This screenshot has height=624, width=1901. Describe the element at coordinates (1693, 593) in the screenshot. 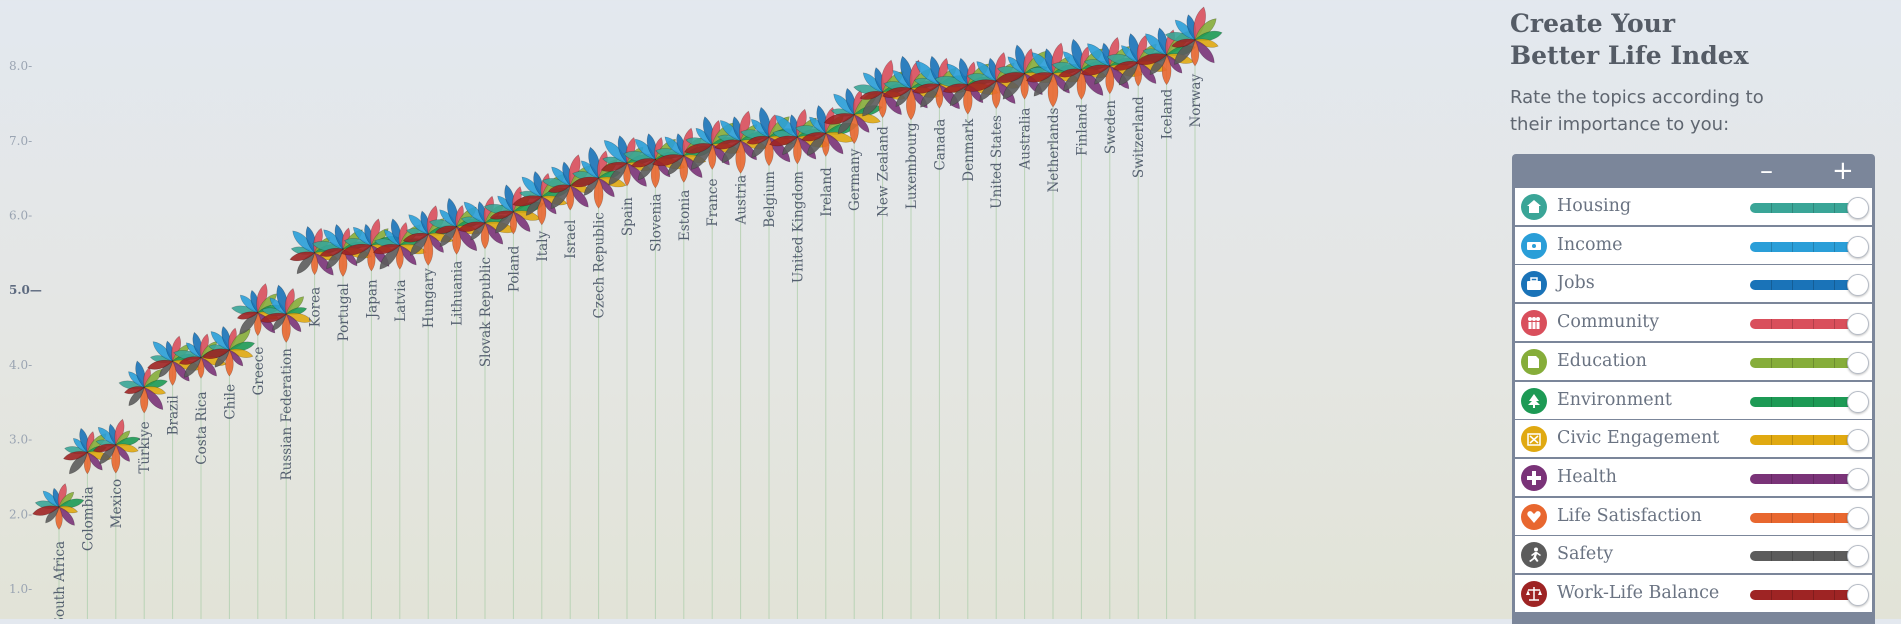

I see `topic-row-work-life-balance: Work-Life Balance` at that location.